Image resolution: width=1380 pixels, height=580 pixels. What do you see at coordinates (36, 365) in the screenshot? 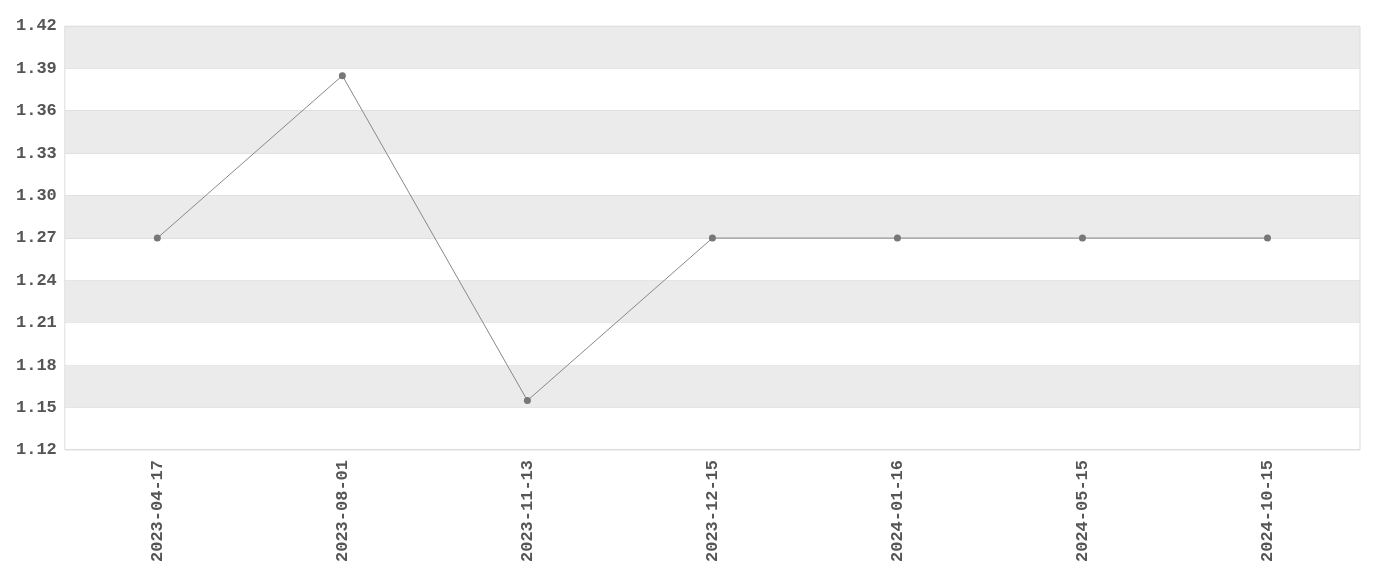
I see `y-tick-label: 1.18` at bounding box center [36, 365].